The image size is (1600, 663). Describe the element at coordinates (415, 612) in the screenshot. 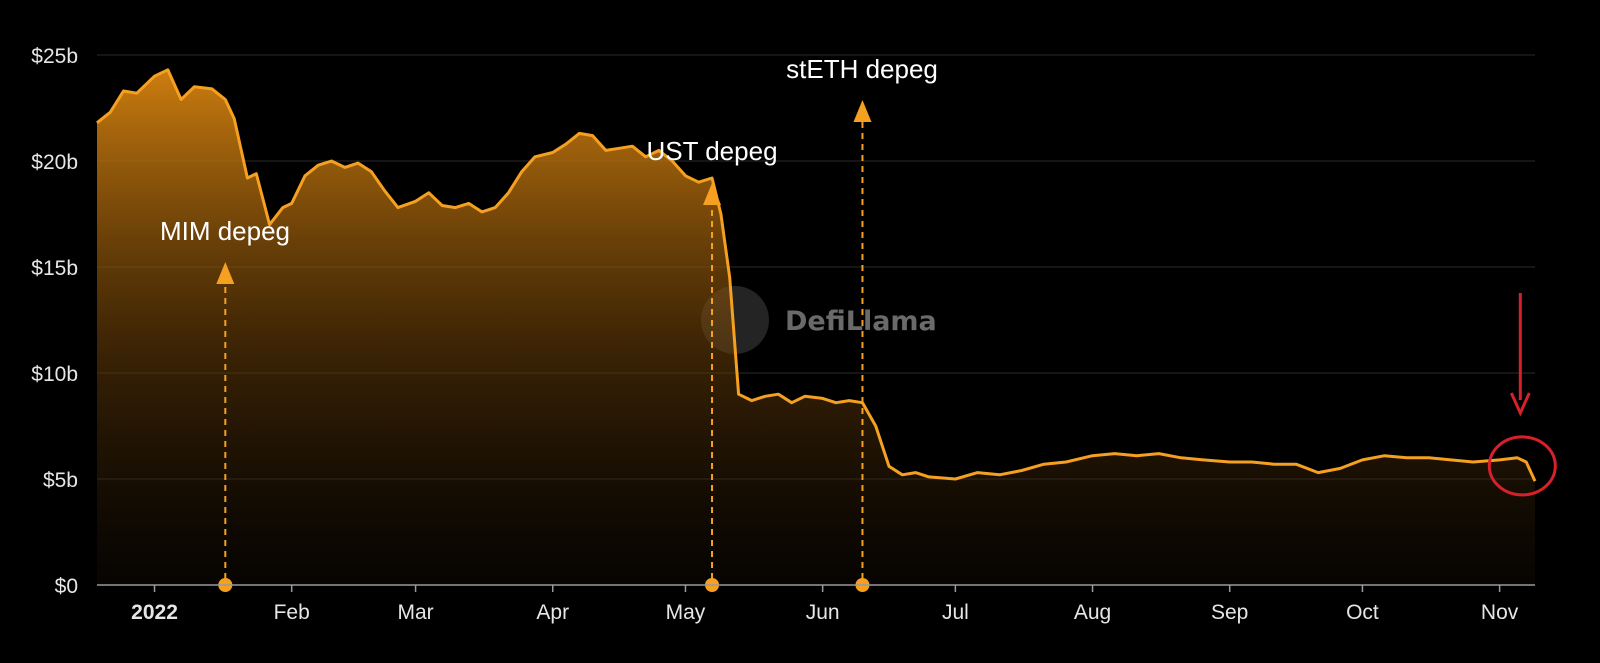

I see `x-tick-label: Mar` at that location.